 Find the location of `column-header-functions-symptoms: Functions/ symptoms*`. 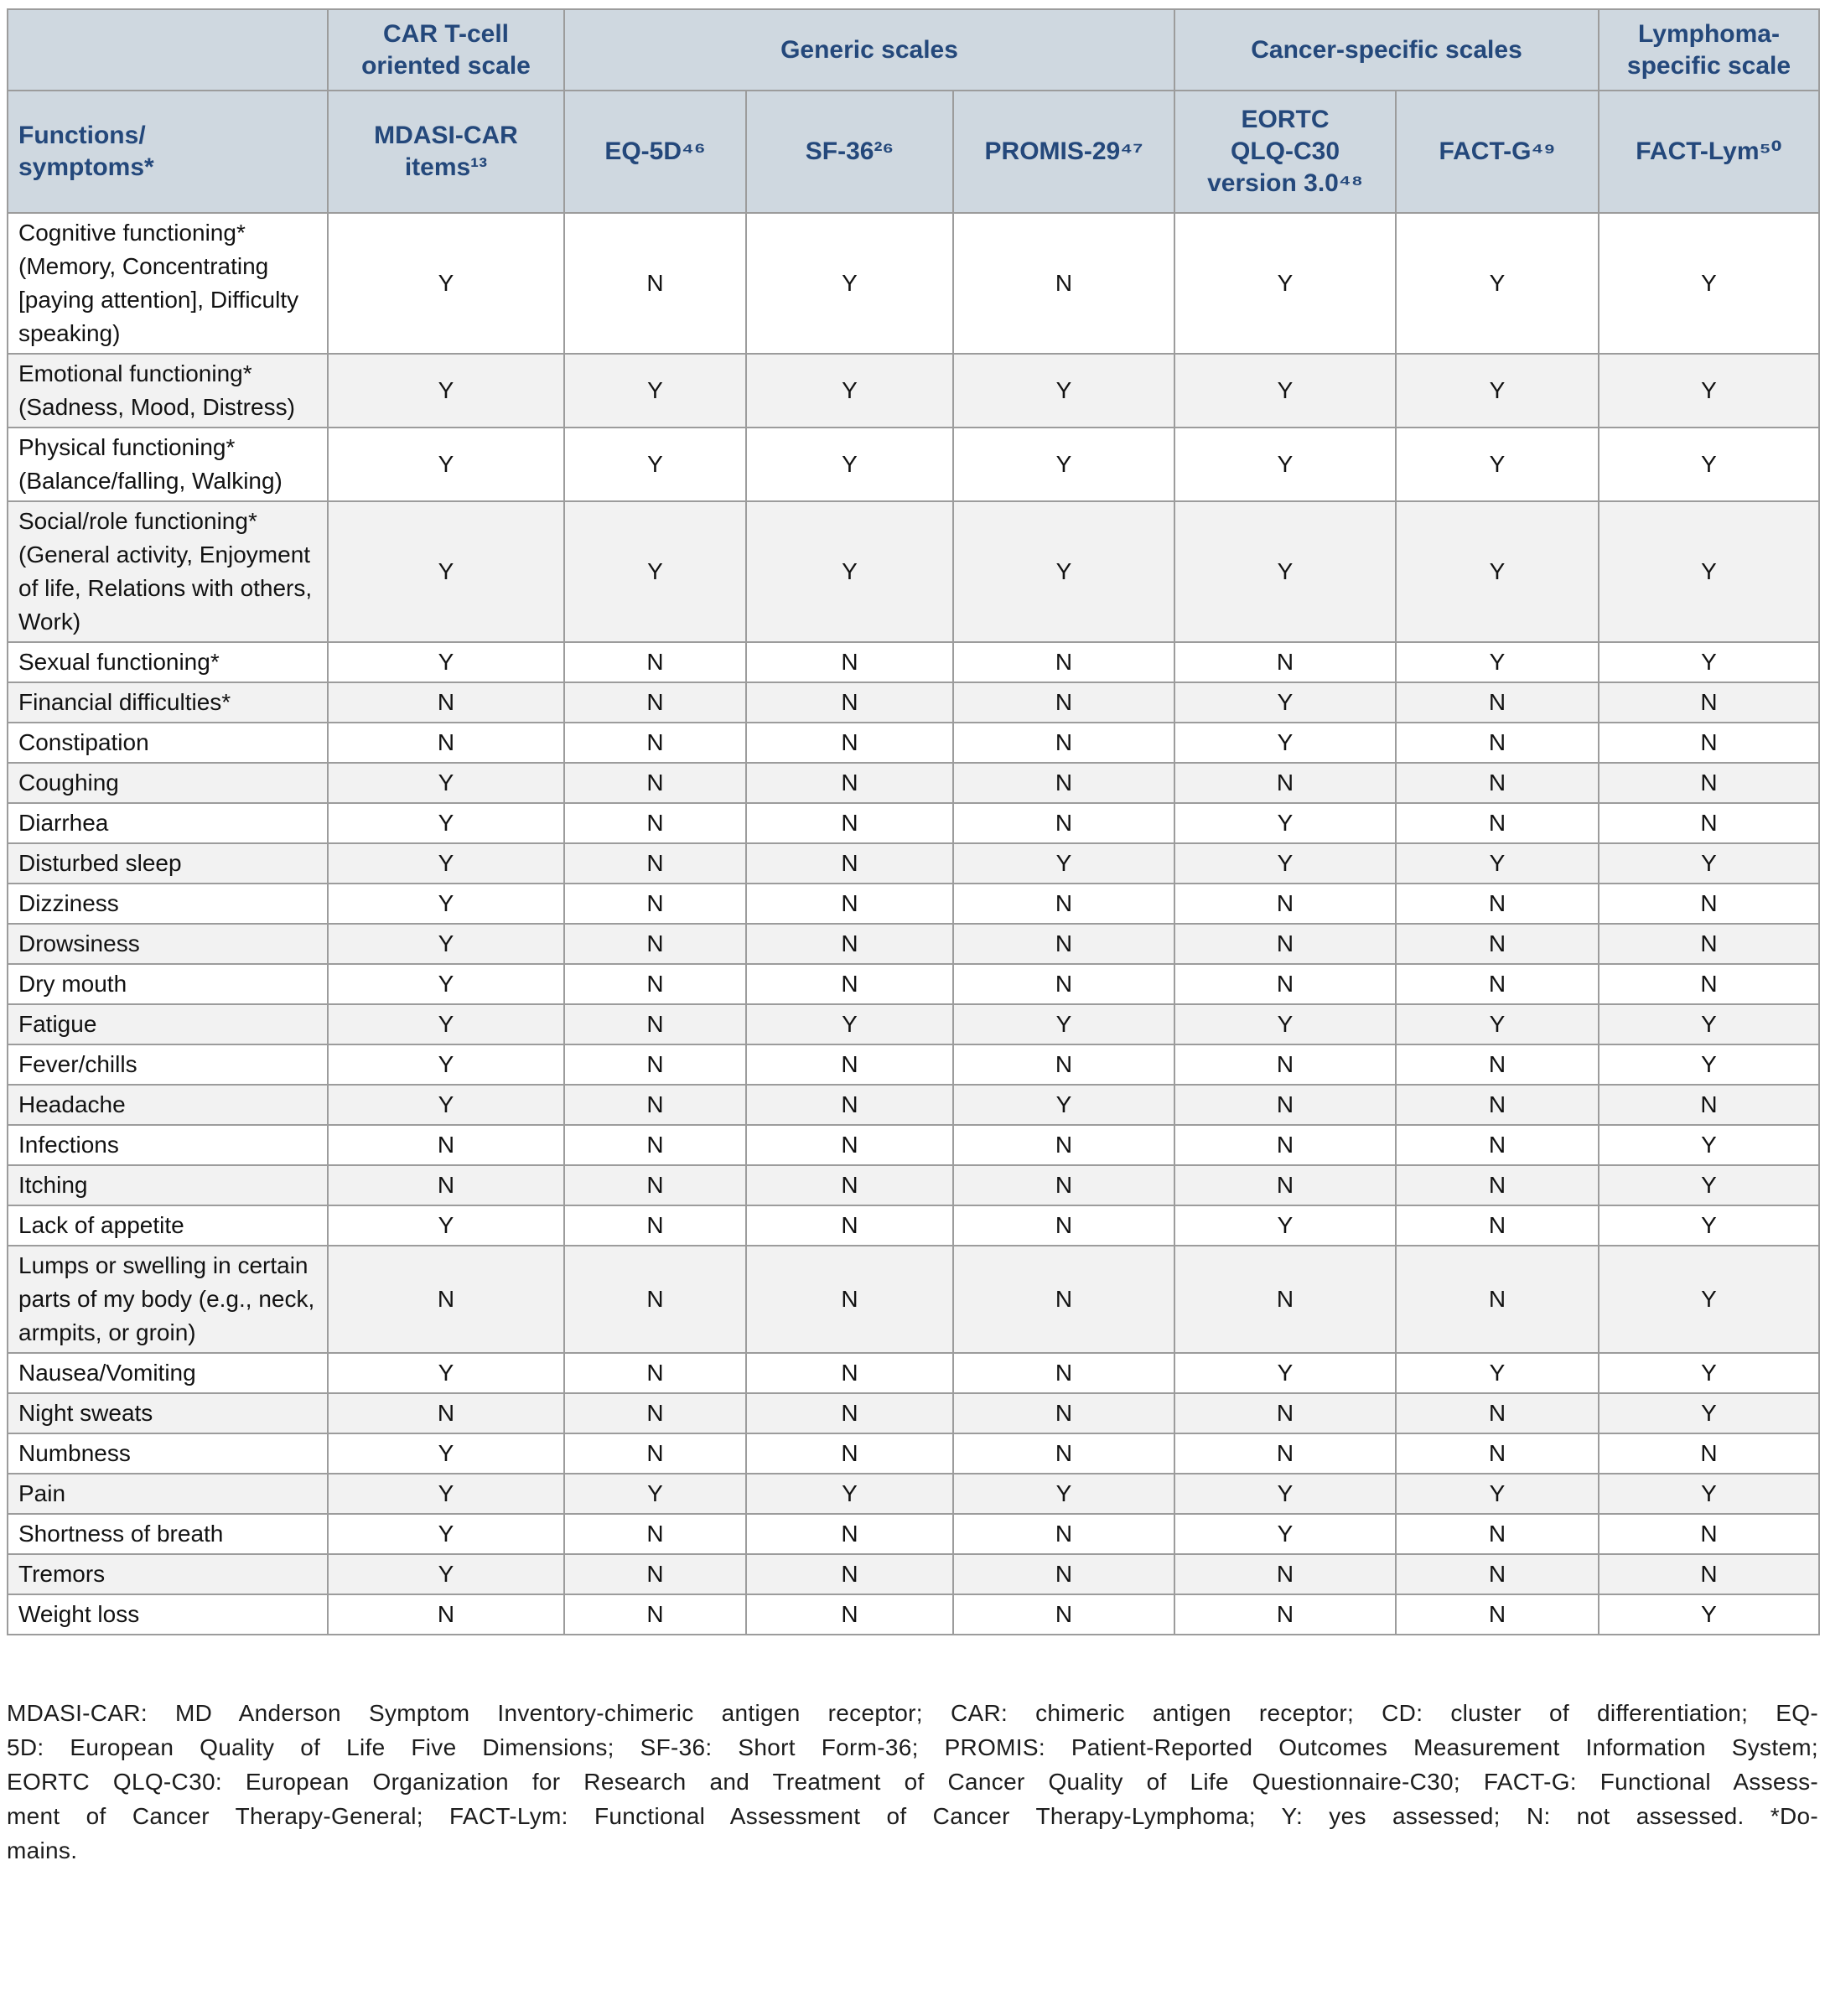

column-header-functions-symptoms: Functions/ symptoms* is located at coordinates (168, 152).